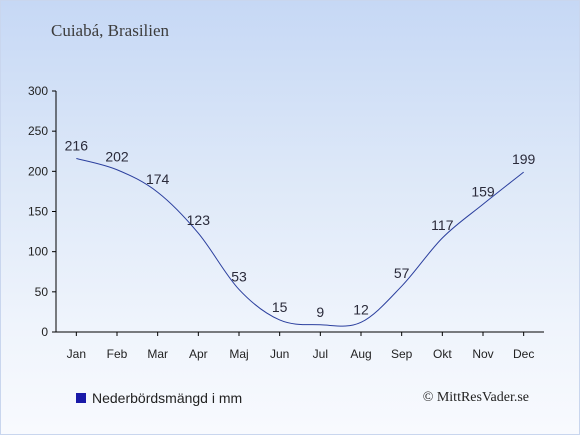 The image size is (580, 435). I want to click on data-label: 57, so click(402, 273).